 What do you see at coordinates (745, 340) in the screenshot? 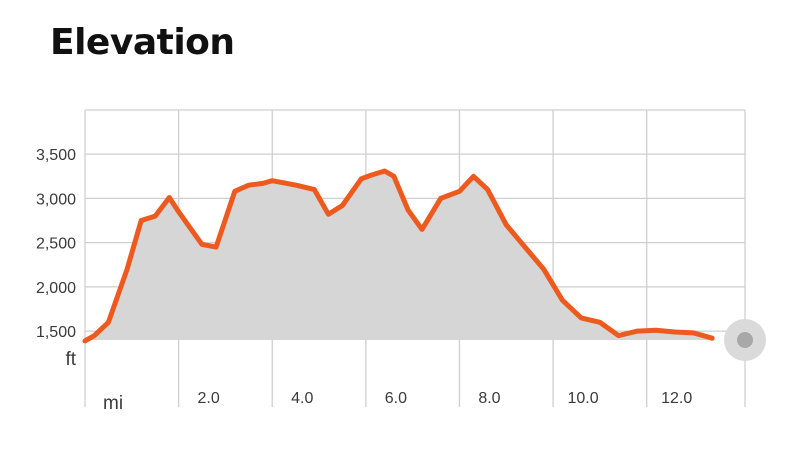
I see `position-marker` at bounding box center [745, 340].